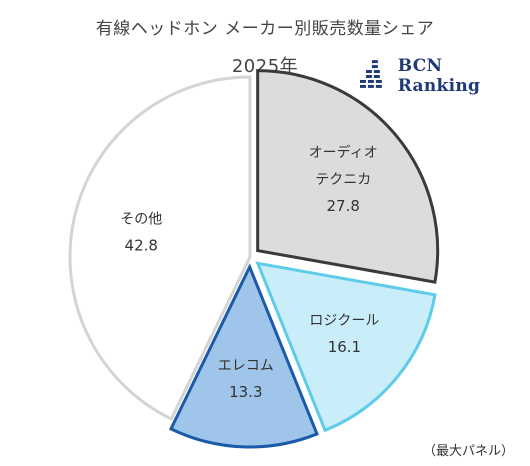 This screenshot has height=466, width=530. Describe the element at coordinates (439, 76) in the screenshot. I see `bcn-logo-text: BCN Ranking` at that location.